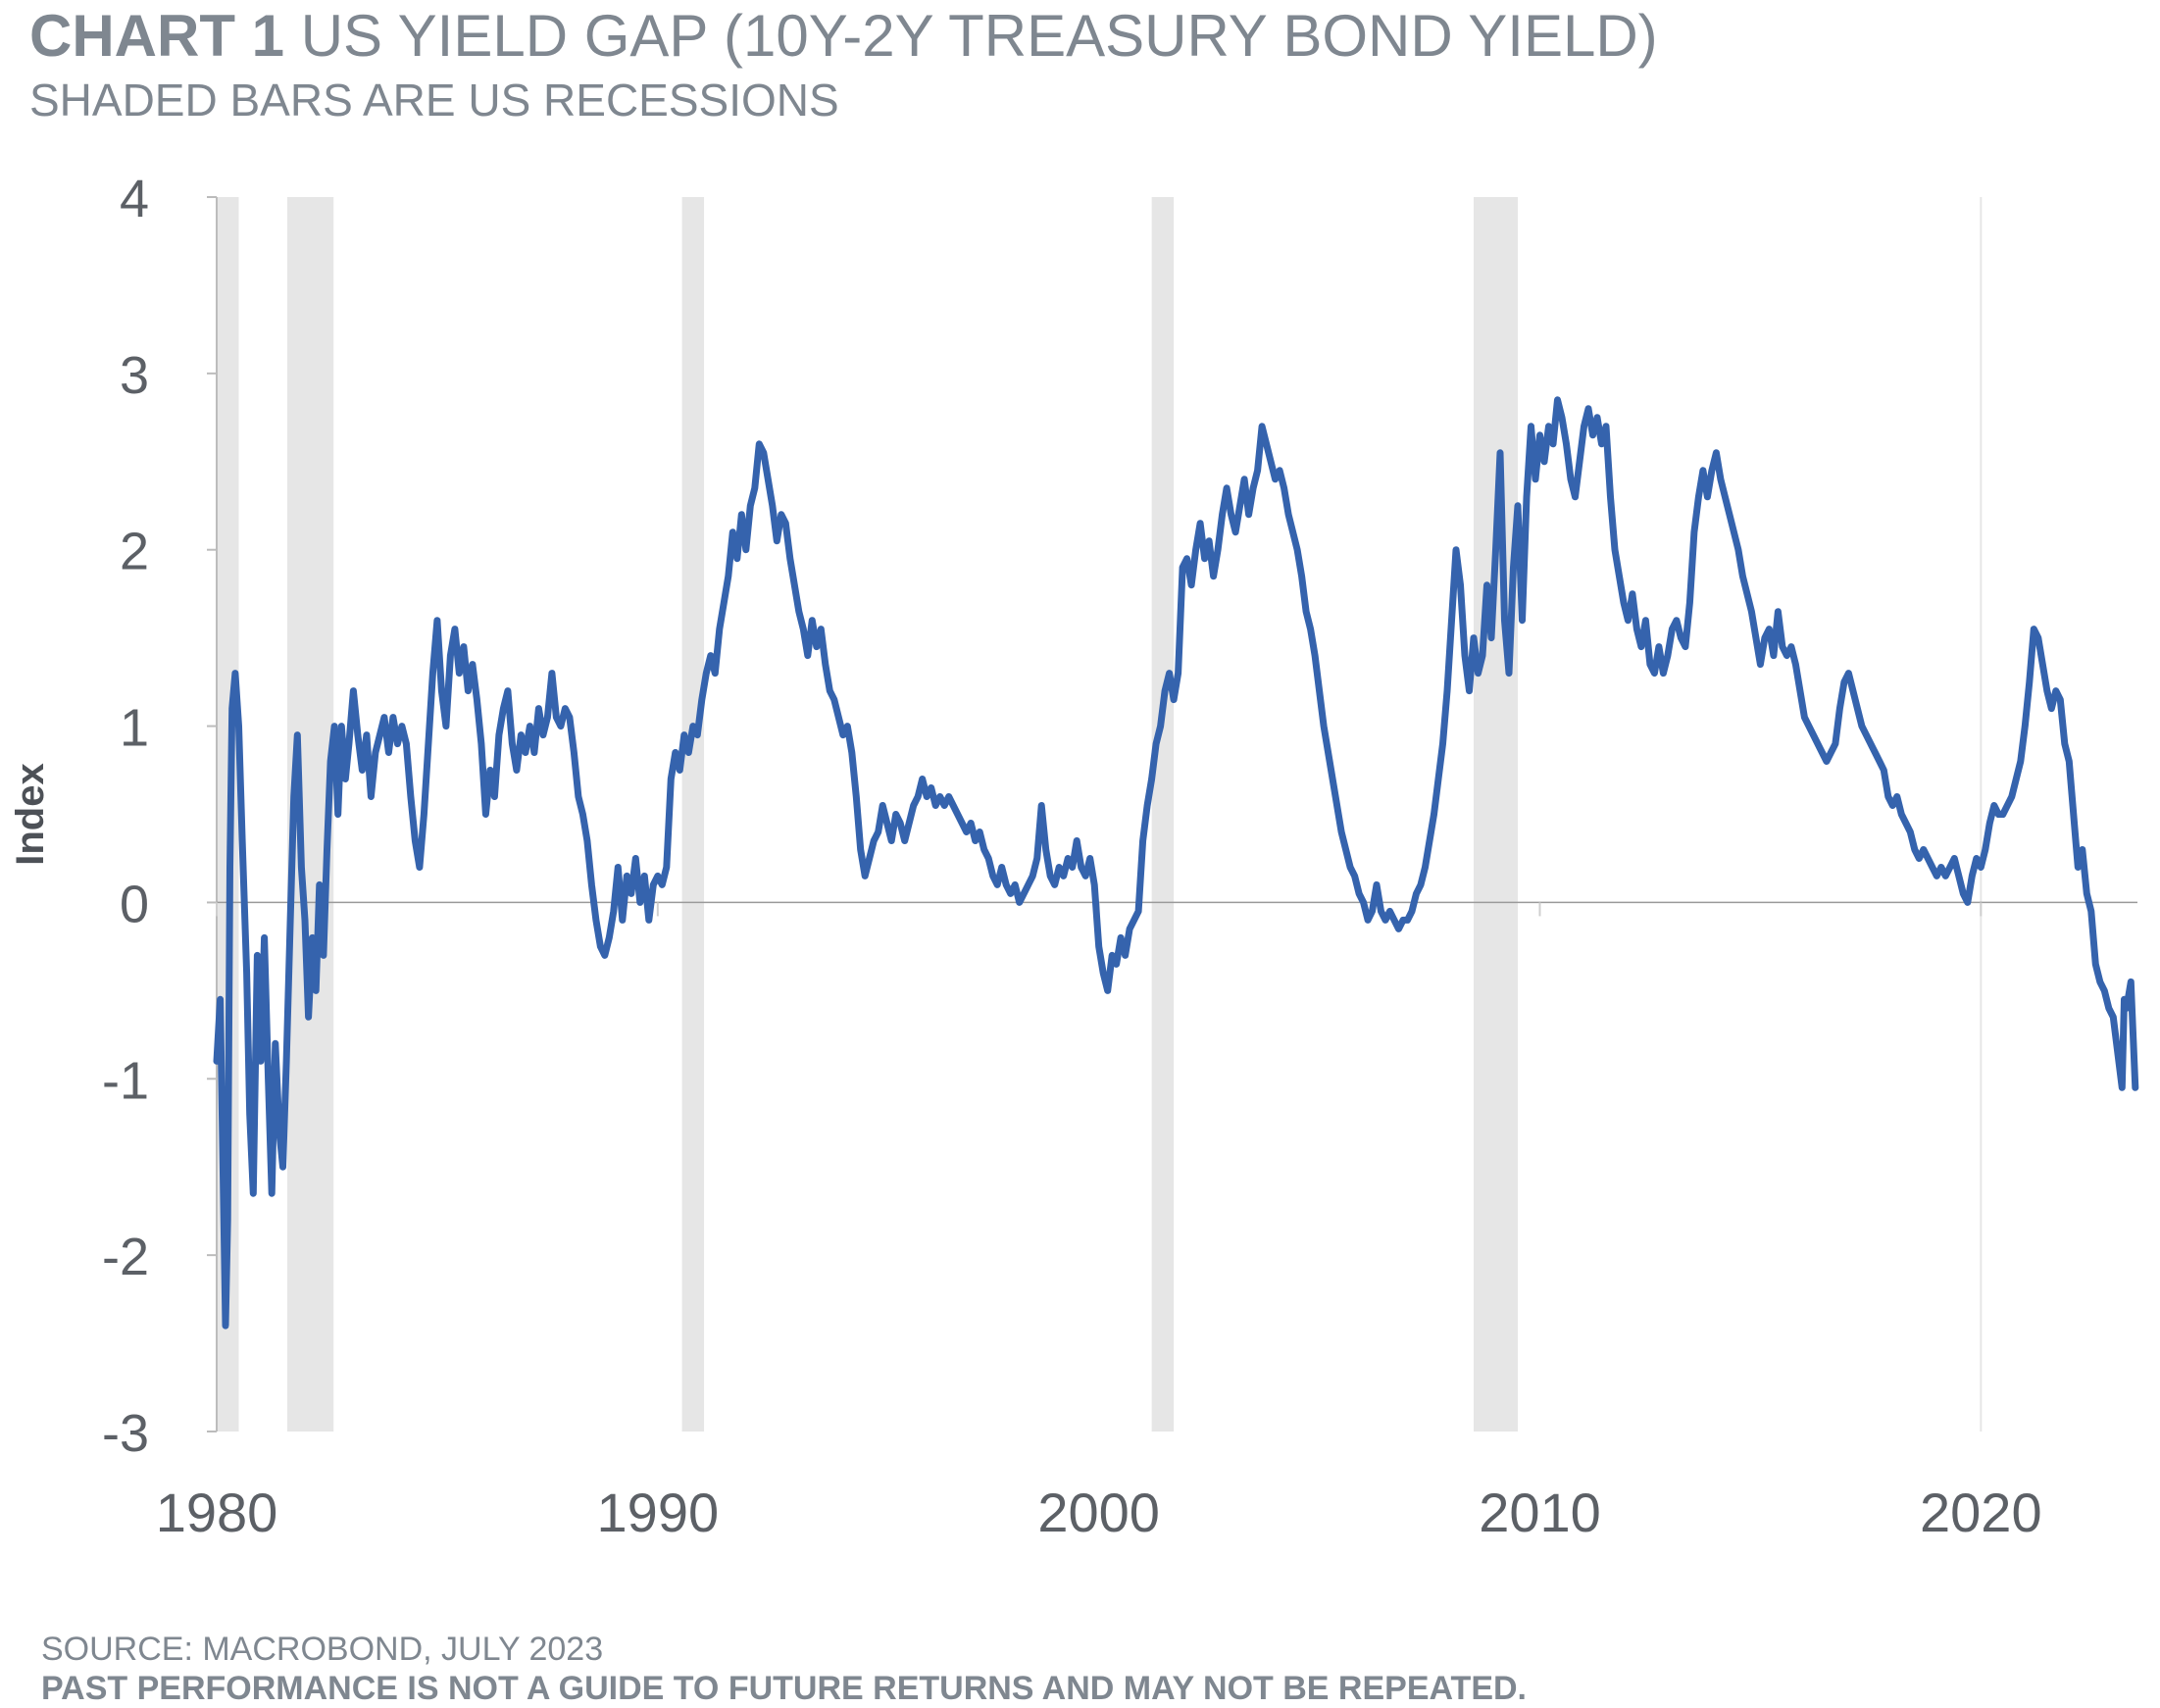 This screenshot has width=2160, height=1708. I want to click on y-tick-label: -2, so click(126, 1257).